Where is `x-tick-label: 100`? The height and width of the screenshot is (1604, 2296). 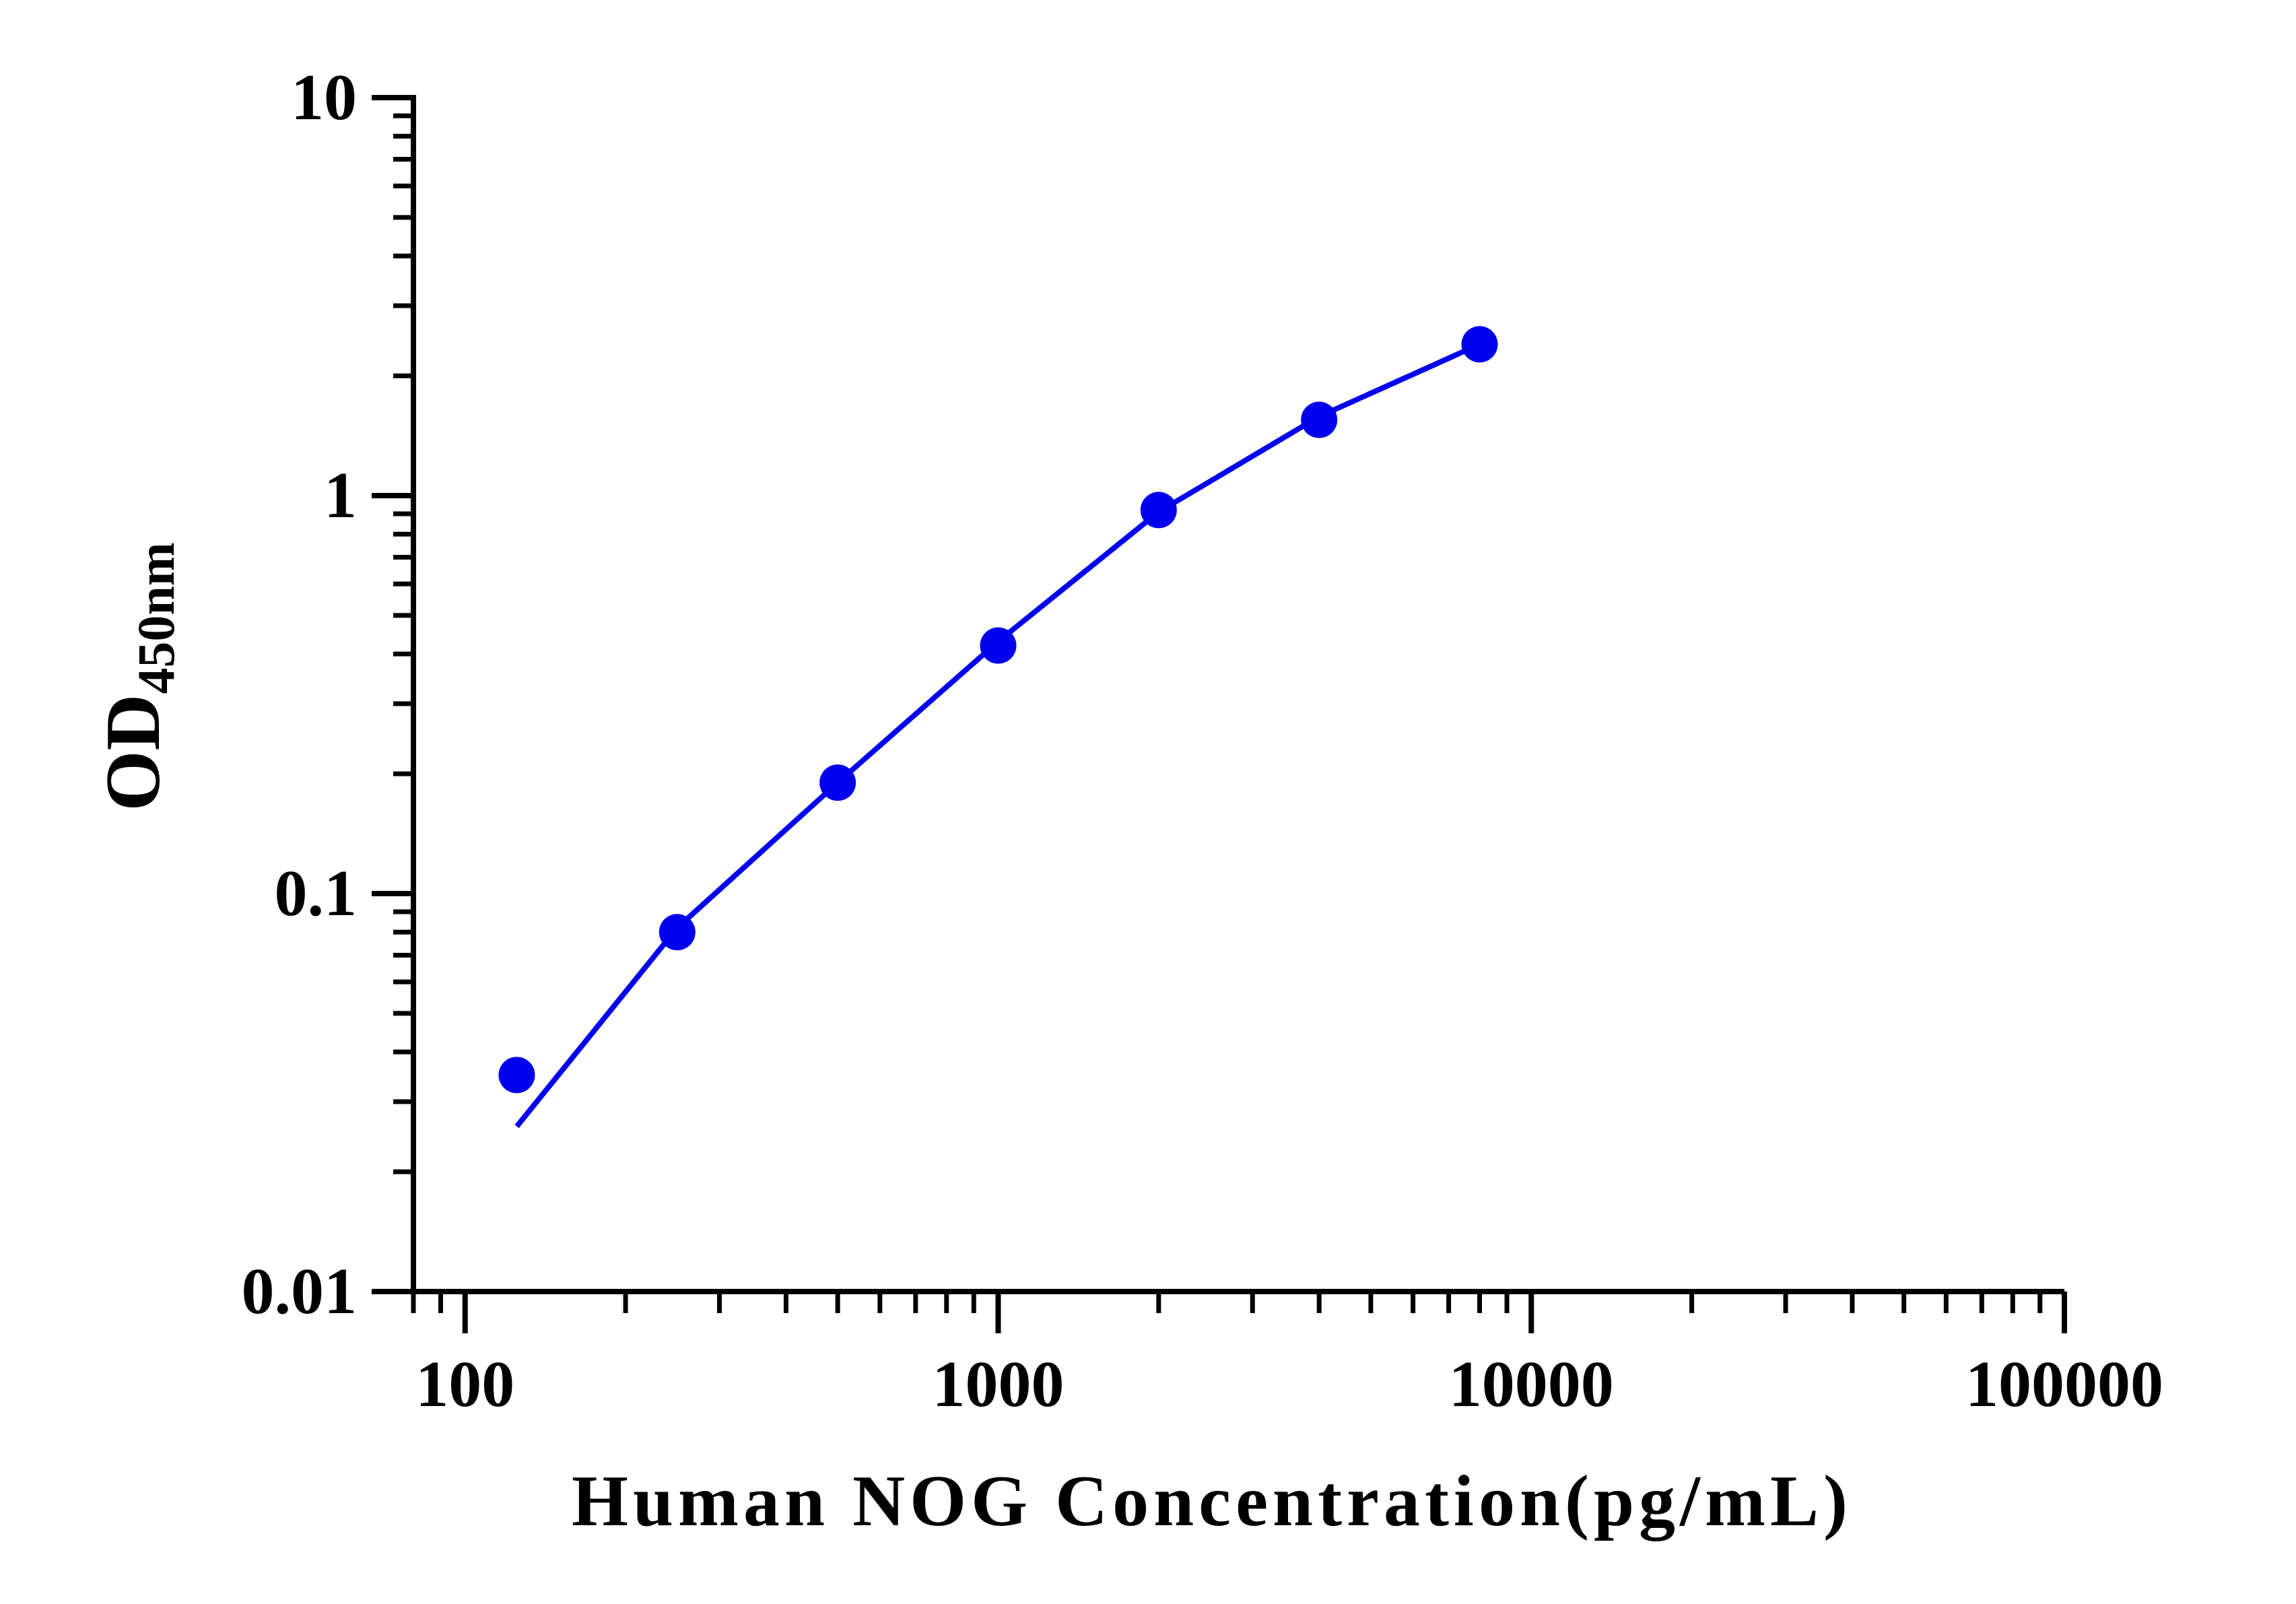
x-tick-label: 100 is located at coordinates (464, 1384).